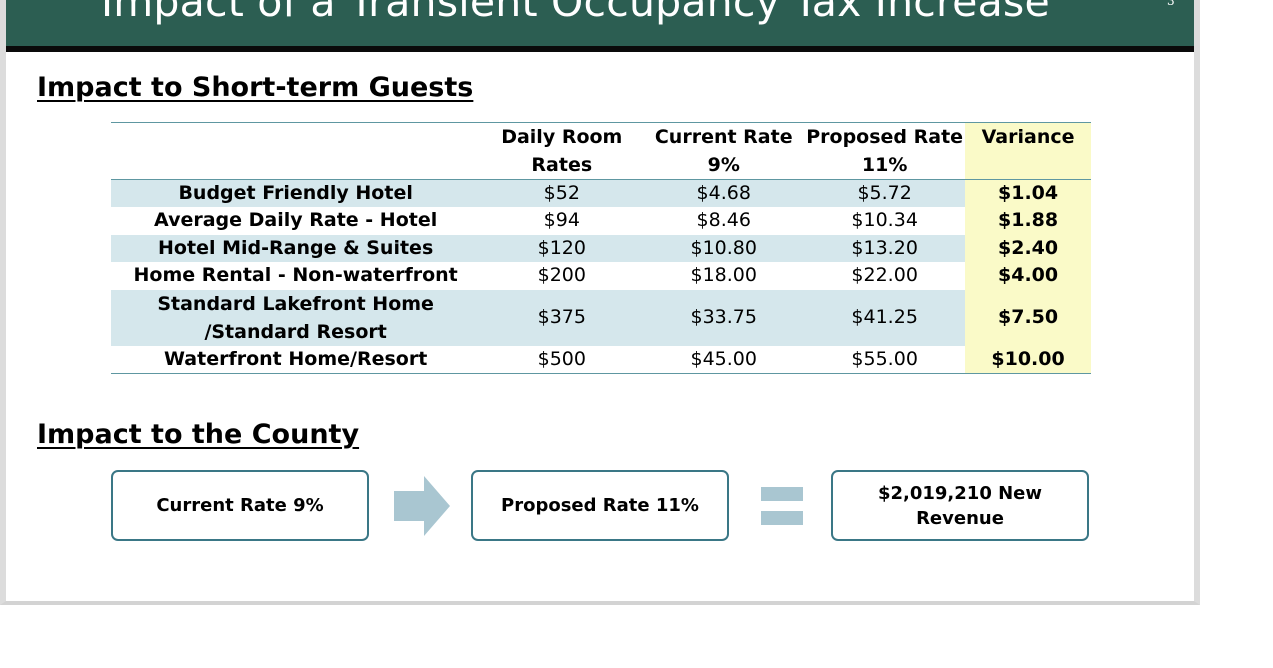 This screenshot has width=1273, height=668. What do you see at coordinates (723, 275) in the screenshot?
I see `row-current-rate: $18.00` at bounding box center [723, 275].